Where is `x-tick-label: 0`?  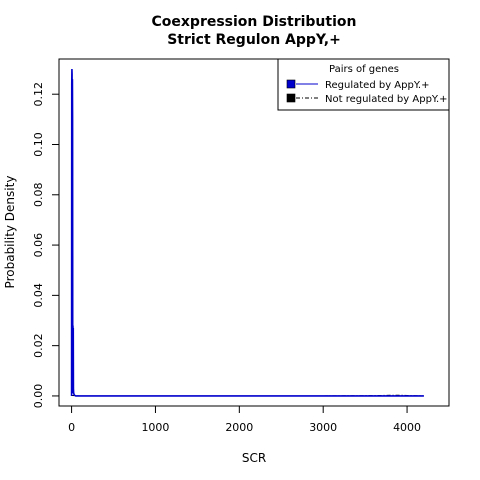 x-tick-label: 0 is located at coordinates (71, 427).